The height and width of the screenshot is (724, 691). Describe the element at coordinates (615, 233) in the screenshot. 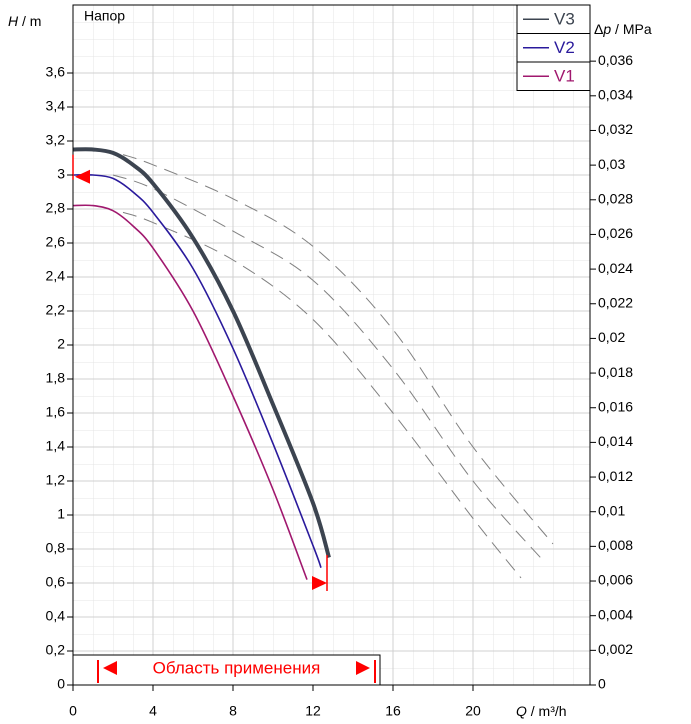

I see `y2-tick-label: 0,026` at that location.